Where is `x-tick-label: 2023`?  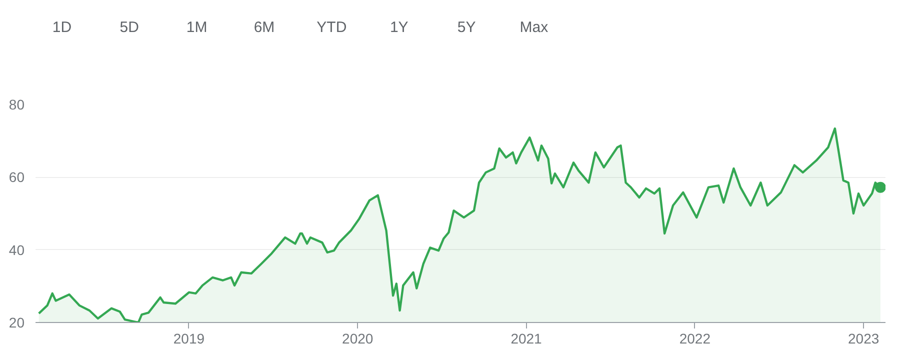
x-tick-label: 2023 is located at coordinates (864, 338).